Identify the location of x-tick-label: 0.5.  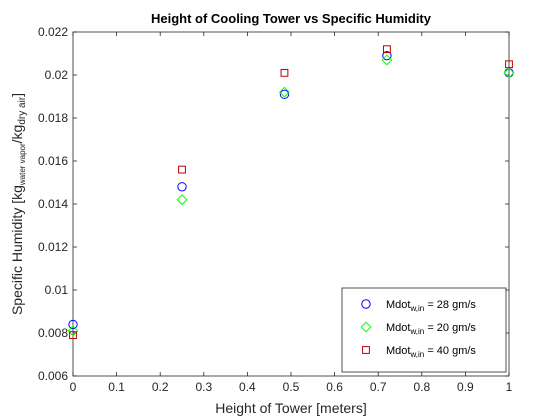
(291, 387).